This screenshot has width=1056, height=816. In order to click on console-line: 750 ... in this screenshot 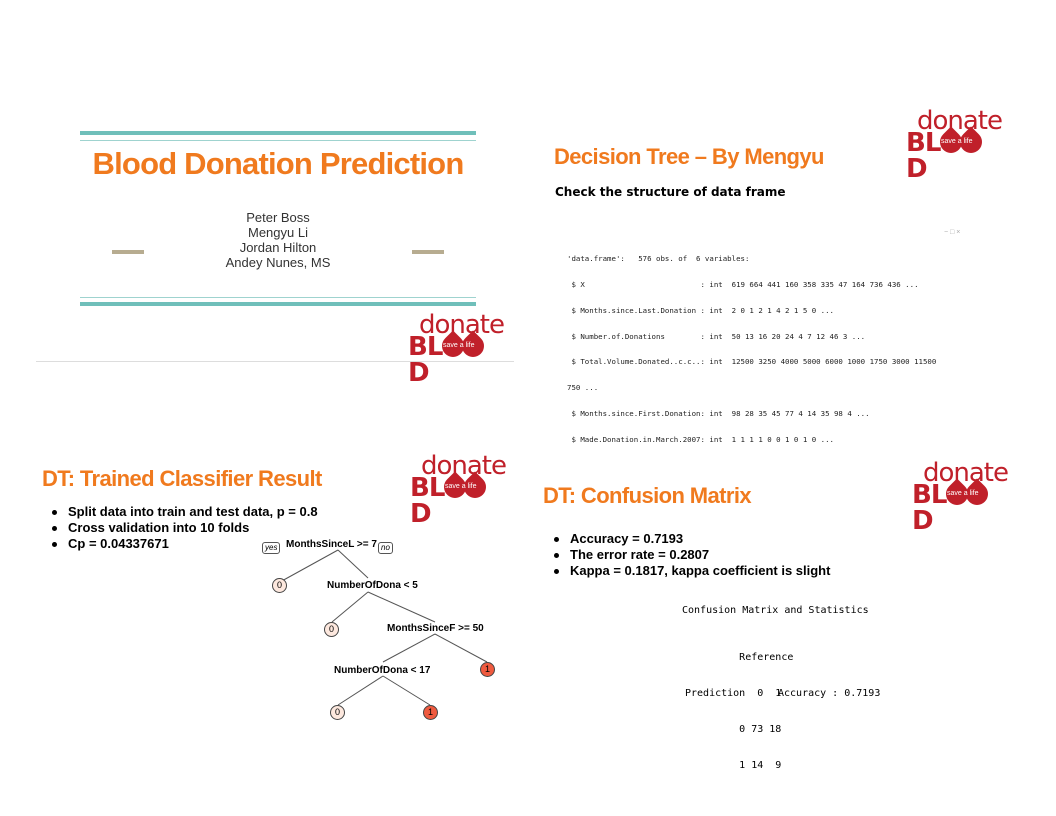, I will do `click(583, 388)`.